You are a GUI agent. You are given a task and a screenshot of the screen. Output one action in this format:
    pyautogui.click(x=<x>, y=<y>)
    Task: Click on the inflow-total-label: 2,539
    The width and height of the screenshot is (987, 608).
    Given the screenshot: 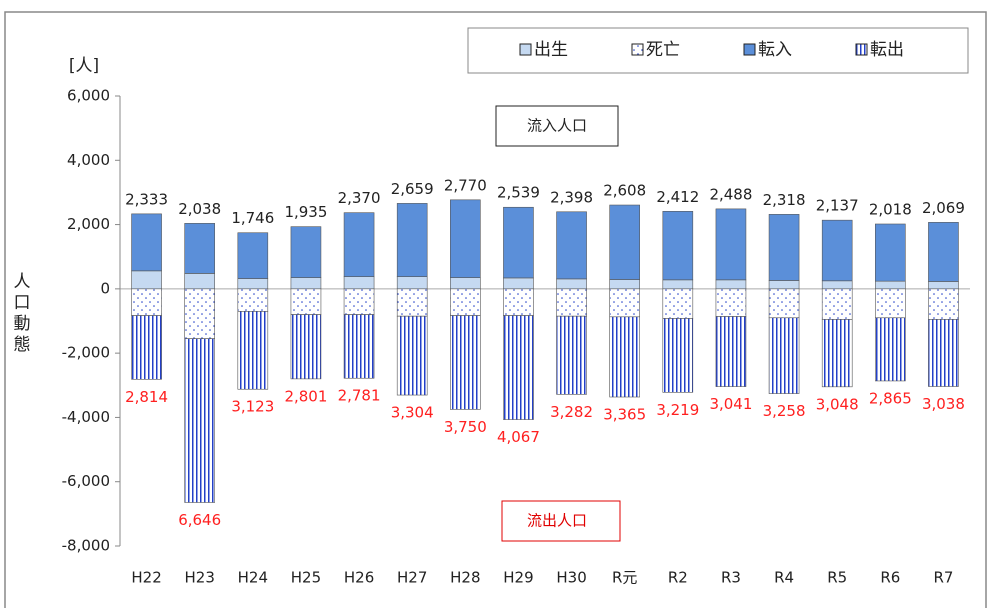 What is the action you would take?
    pyautogui.click(x=518, y=193)
    